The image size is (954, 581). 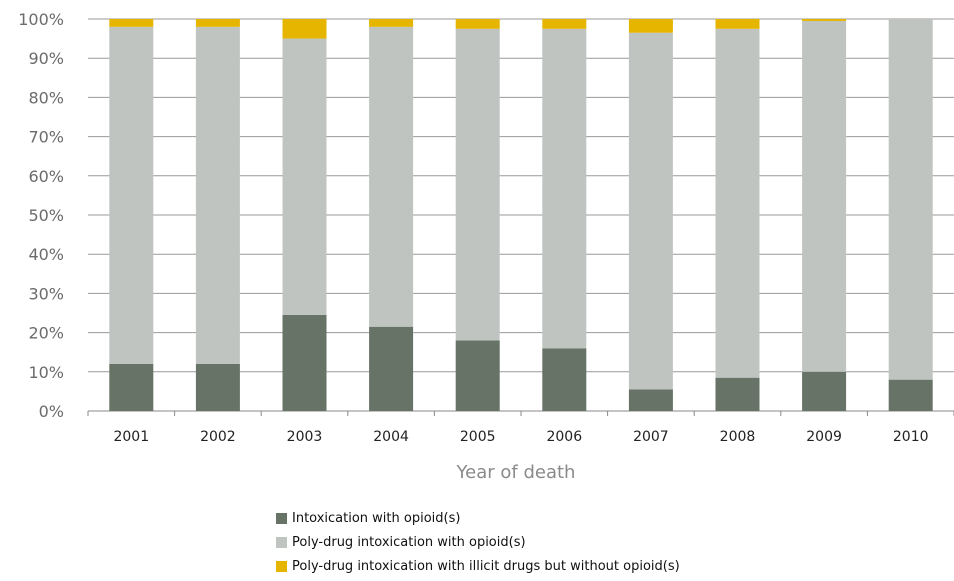 I want to click on x-tick-label: 2008, so click(x=738, y=437).